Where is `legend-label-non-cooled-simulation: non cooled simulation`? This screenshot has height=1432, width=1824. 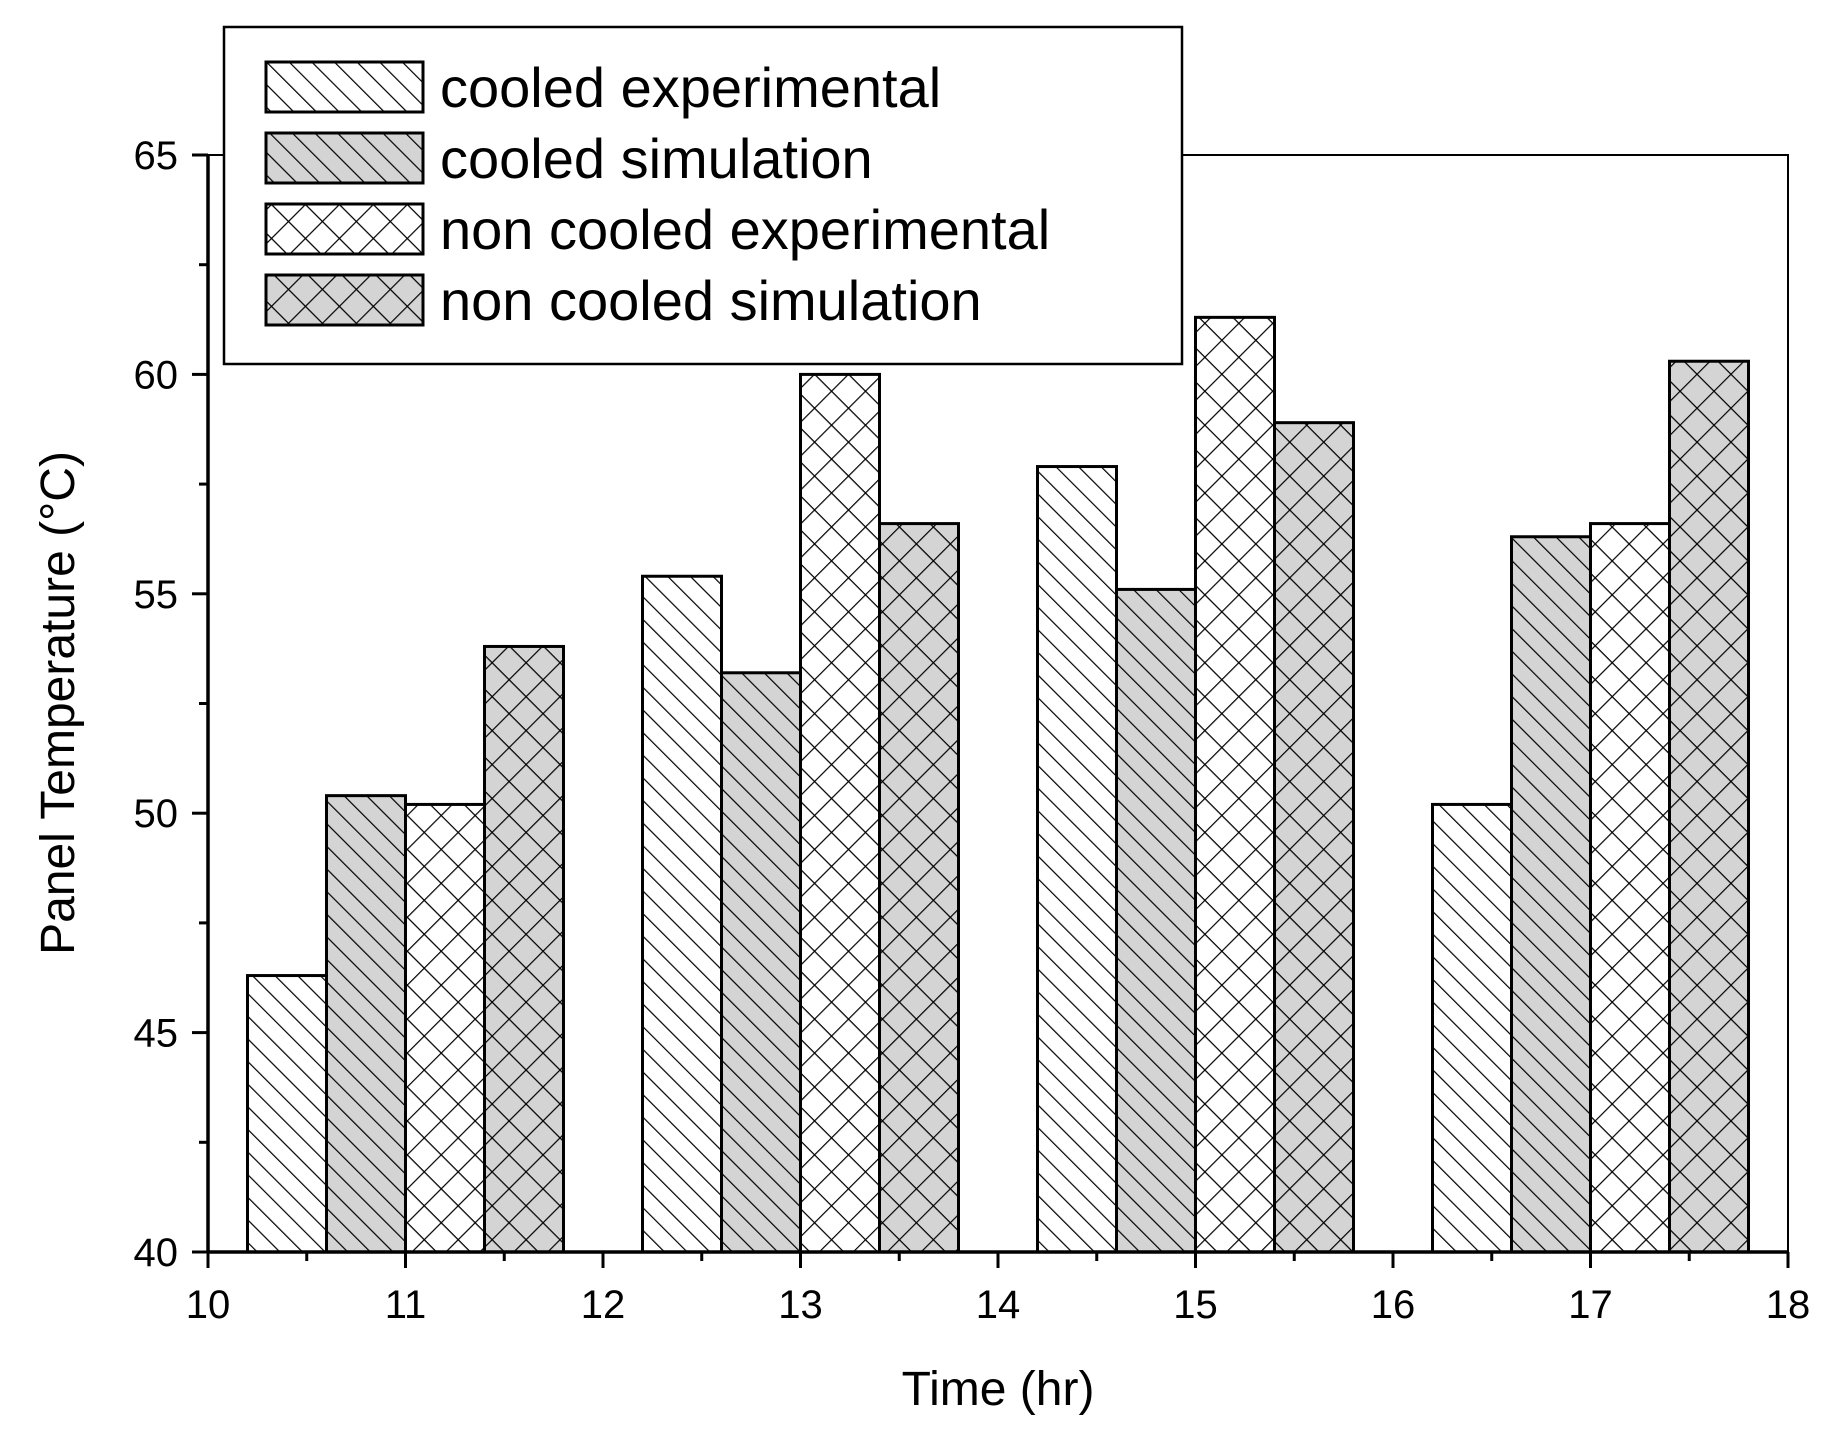
legend-label-non-cooled-simulation: non cooled simulation is located at coordinates (711, 300).